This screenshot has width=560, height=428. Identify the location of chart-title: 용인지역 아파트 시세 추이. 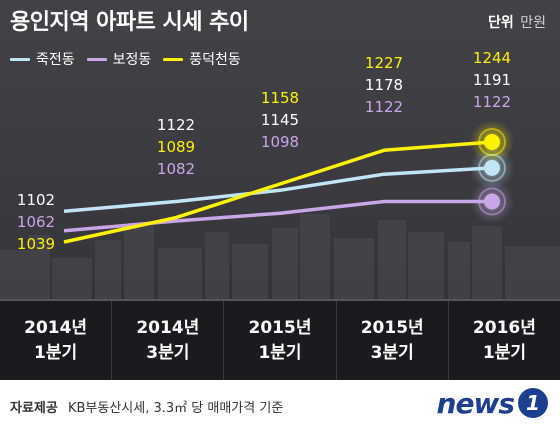
(129, 22).